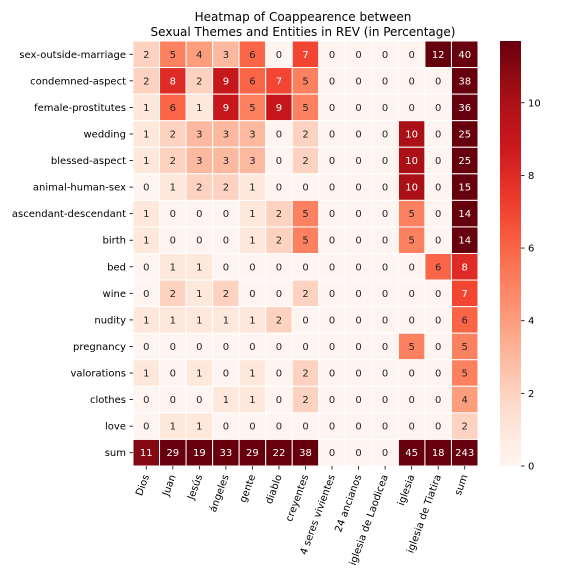  Describe the element at coordinates (248, 488) in the screenshot. I see `column-label: gente` at that location.